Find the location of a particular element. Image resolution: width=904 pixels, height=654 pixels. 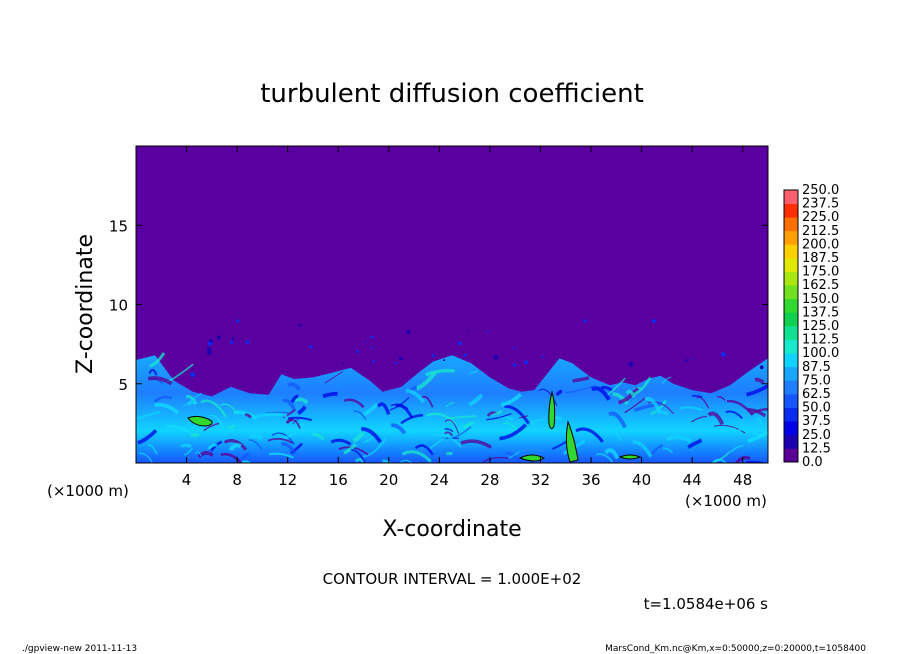

x-tick-label: 24 is located at coordinates (439, 480).